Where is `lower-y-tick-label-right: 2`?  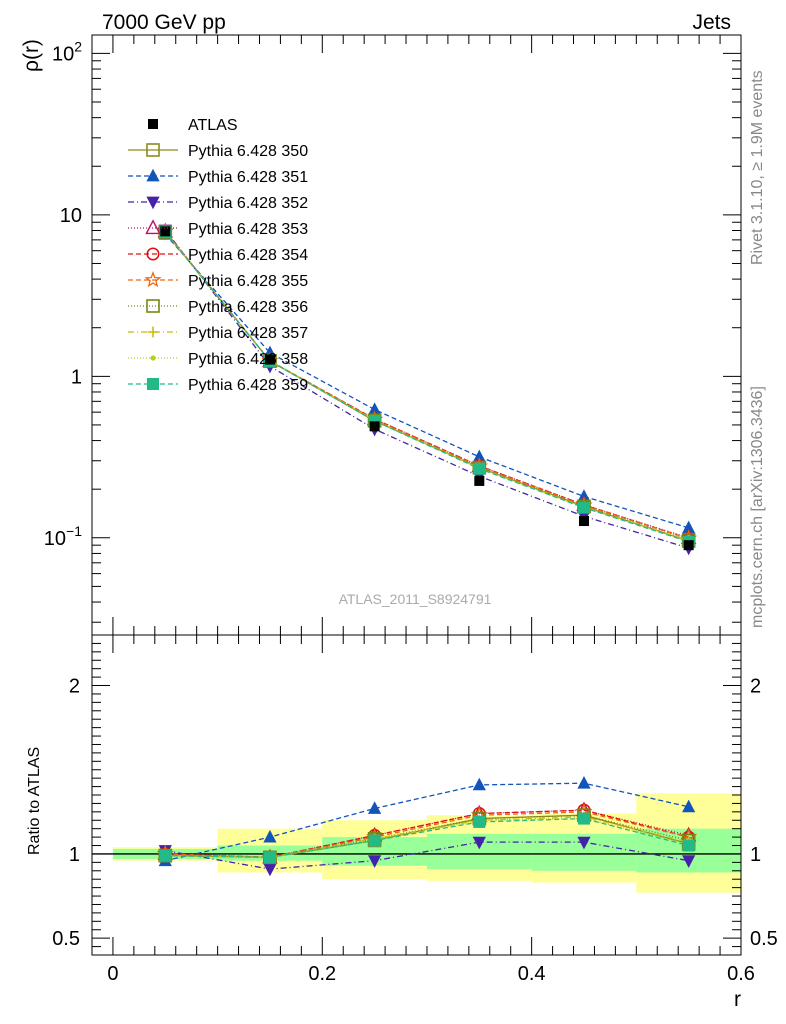 lower-y-tick-label-right: 2 is located at coordinates (755, 687).